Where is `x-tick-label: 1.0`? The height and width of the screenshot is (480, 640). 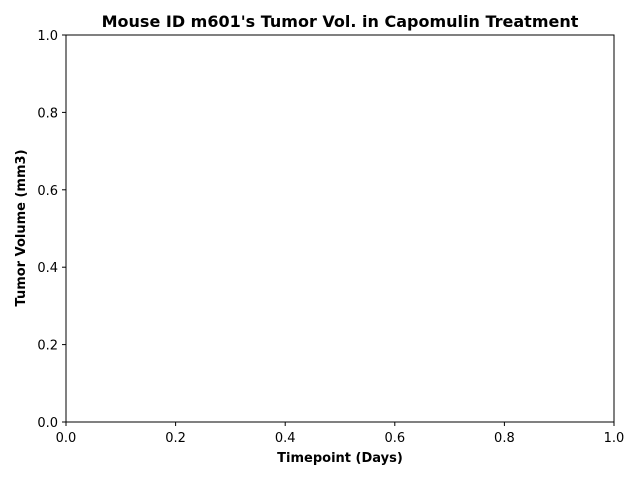 x-tick-label: 1.0 is located at coordinates (614, 438).